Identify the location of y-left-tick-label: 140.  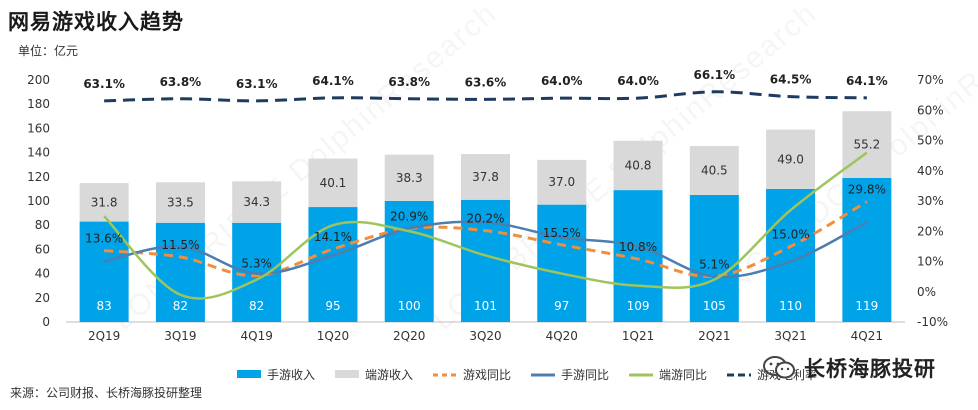
(38, 153).